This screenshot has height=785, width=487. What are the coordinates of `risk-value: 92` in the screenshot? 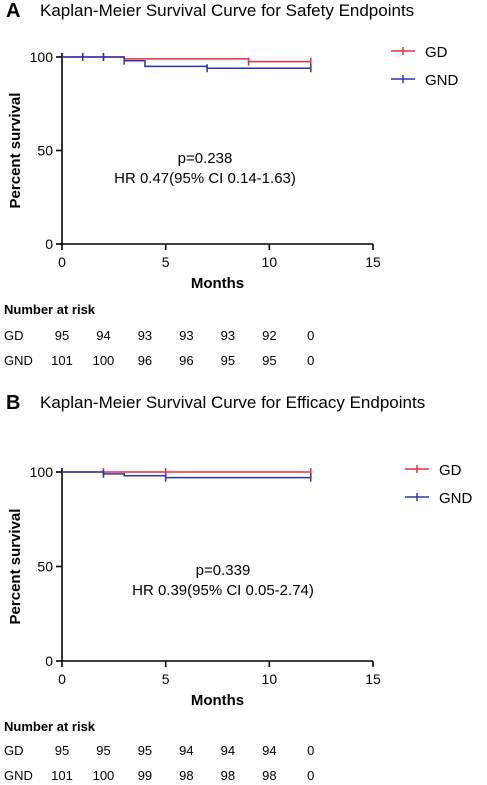 It's located at (269, 335).